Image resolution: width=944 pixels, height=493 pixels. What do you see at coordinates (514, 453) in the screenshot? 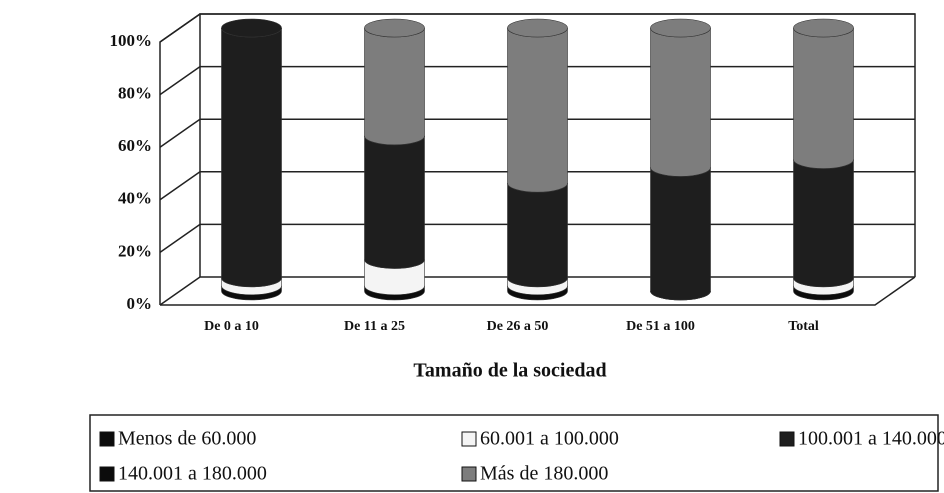
I see `legend-box` at bounding box center [514, 453].